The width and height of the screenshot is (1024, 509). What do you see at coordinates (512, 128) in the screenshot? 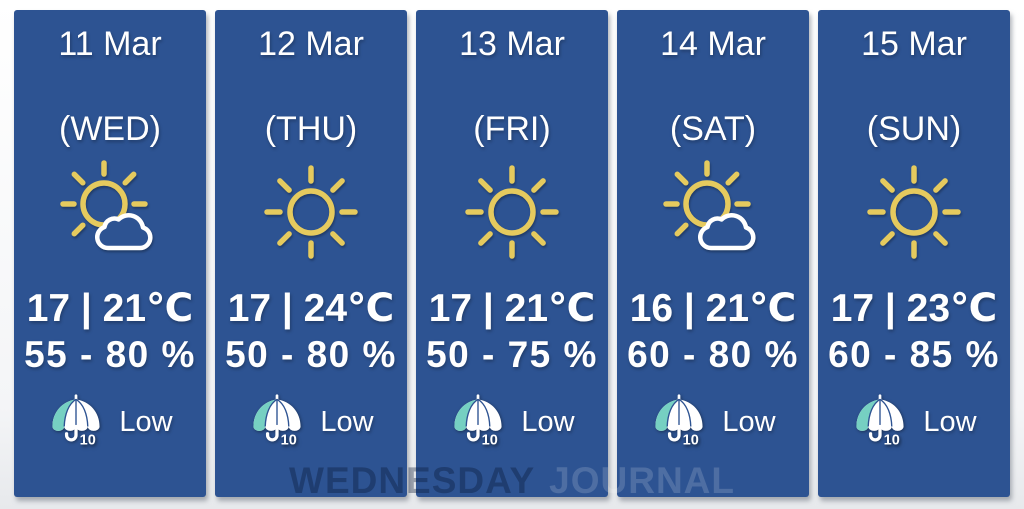
I see `weekday-label: (FRI)` at bounding box center [512, 128].